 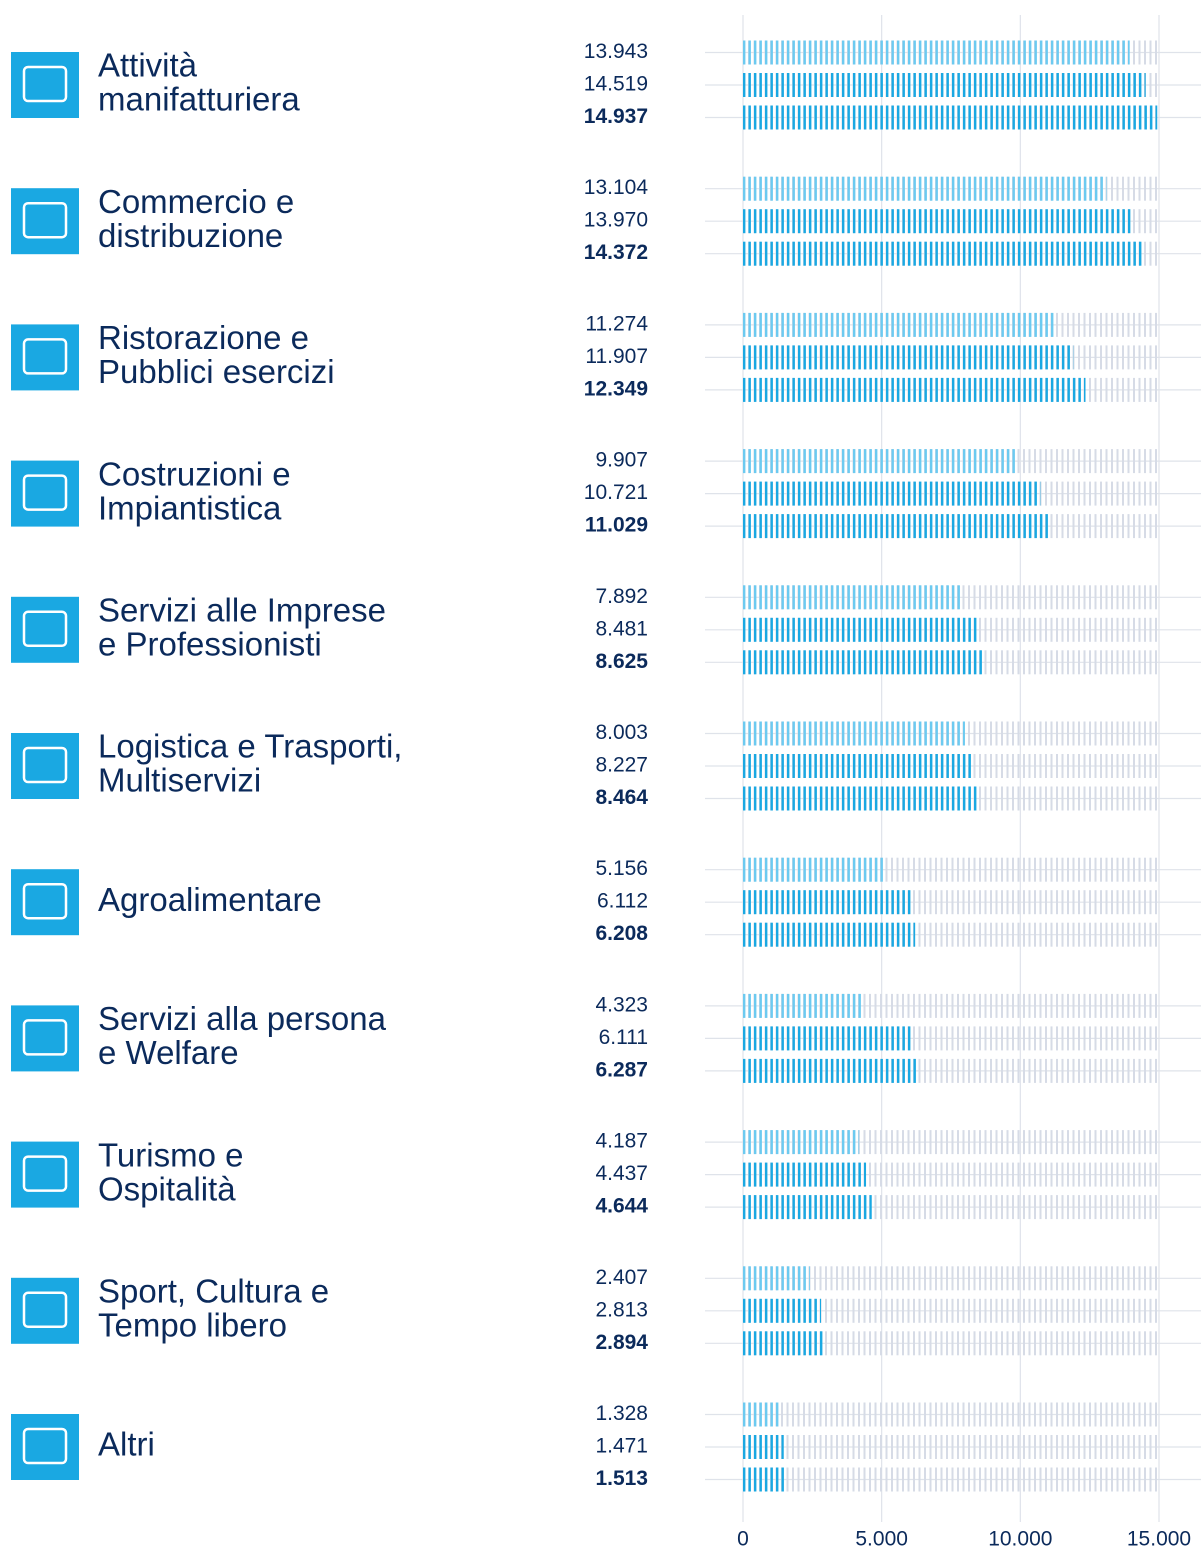 I want to click on value-label: 2.894, so click(x=621, y=1342).